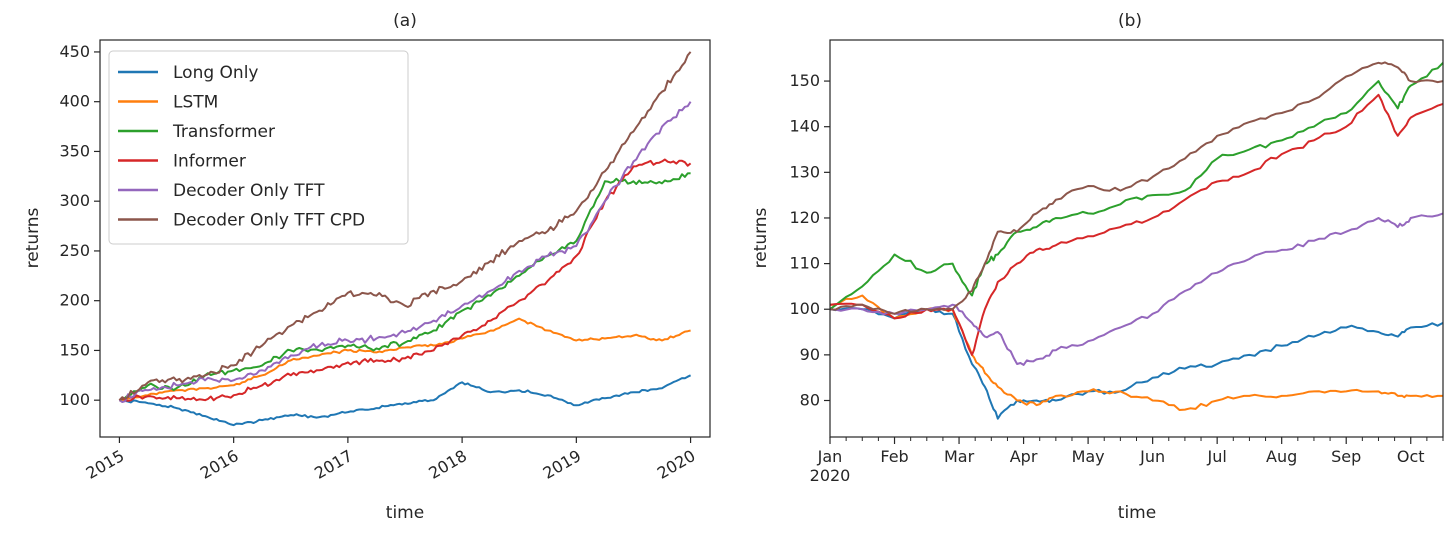 Image resolution: width=1456 pixels, height=543 pixels. Describe the element at coordinates (1136, 363) in the screenshot. I see `panel-b-line-long-only` at that location.